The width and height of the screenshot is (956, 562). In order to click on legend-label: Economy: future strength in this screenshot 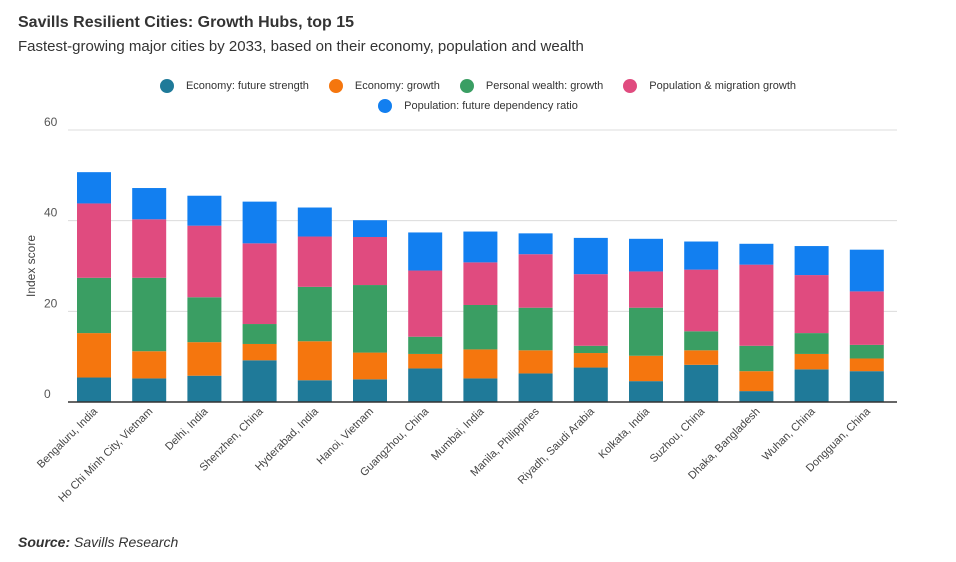, I will do `click(247, 86)`.